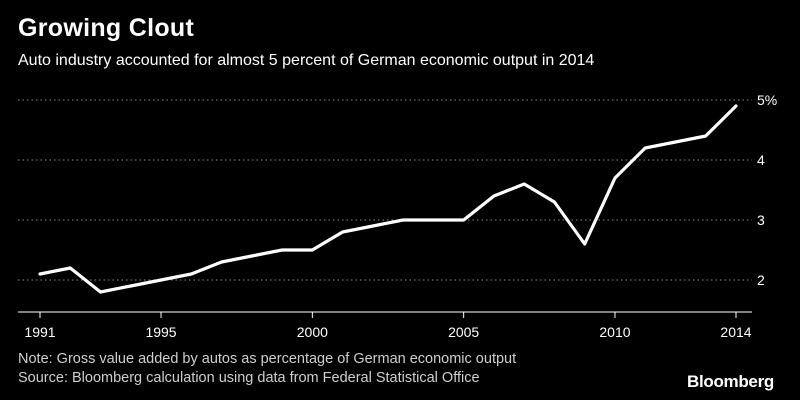 This screenshot has height=400, width=800. Describe the element at coordinates (761, 280) in the screenshot. I see `y-tick-label: 2` at that location.